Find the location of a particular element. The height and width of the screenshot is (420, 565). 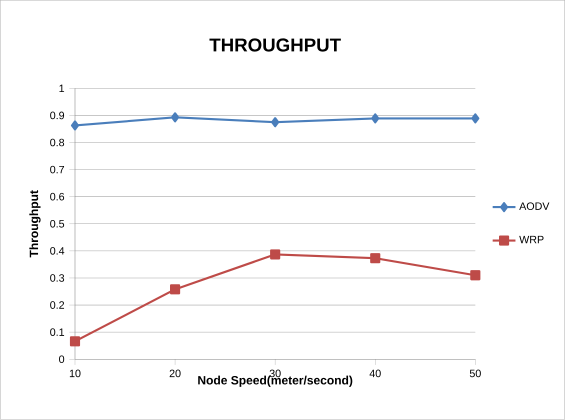

y-tick-label: 0.2 is located at coordinates (57, 305).